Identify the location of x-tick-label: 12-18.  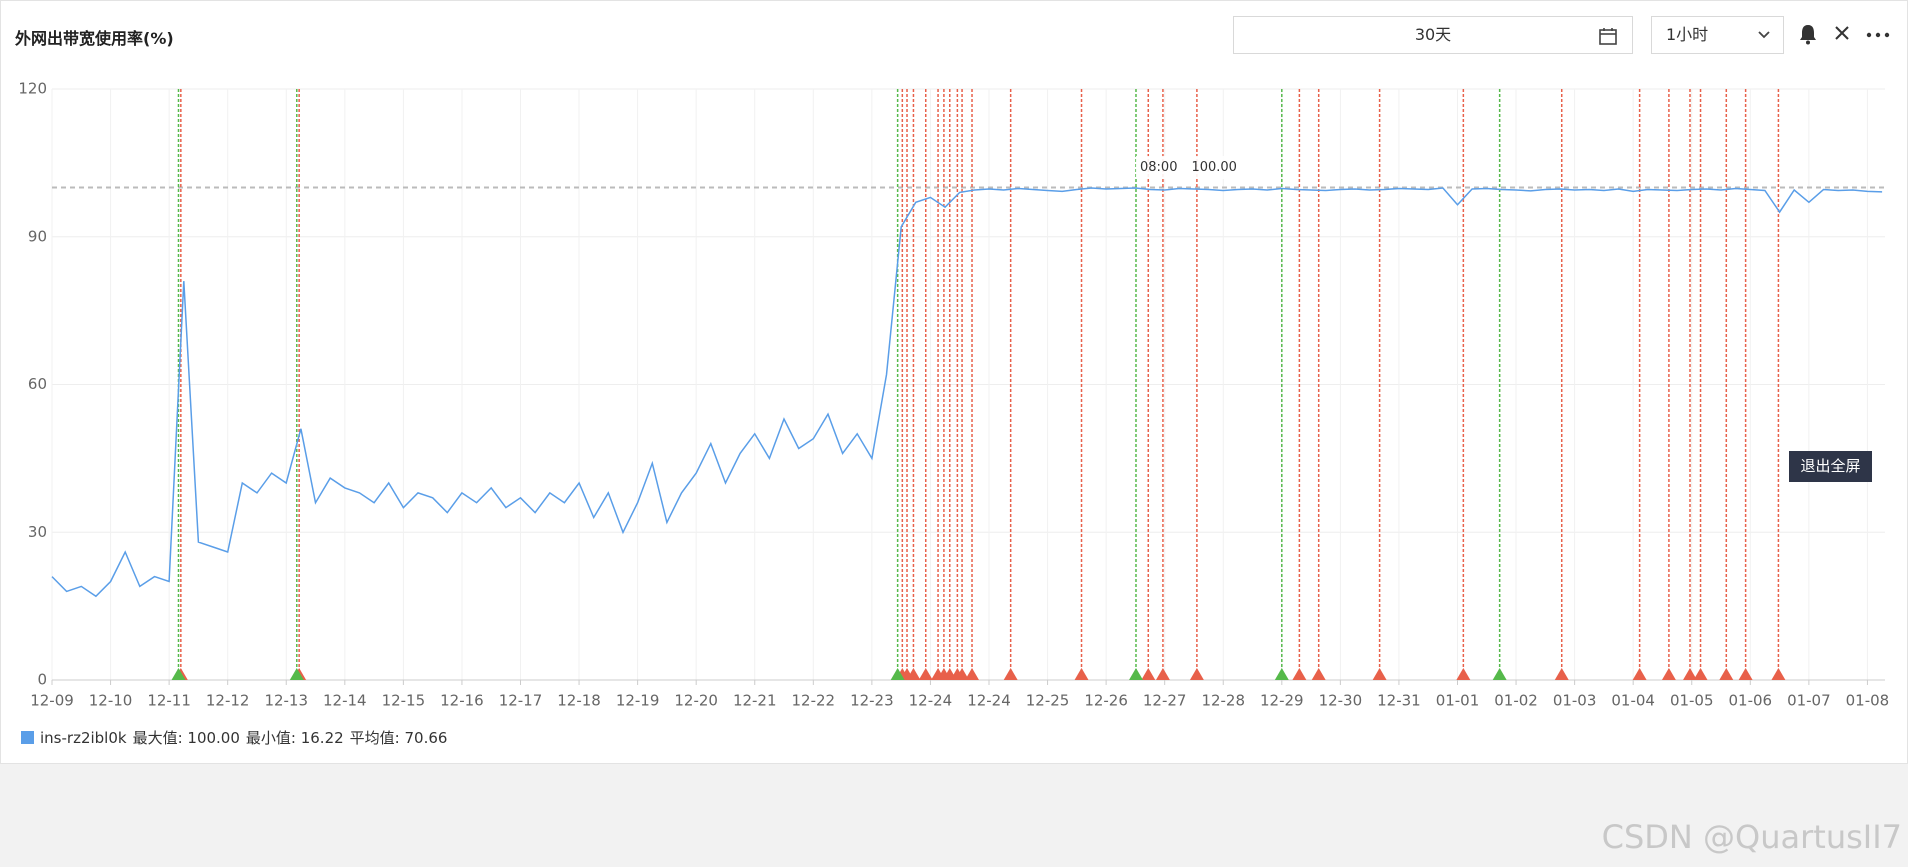
(579, 701).